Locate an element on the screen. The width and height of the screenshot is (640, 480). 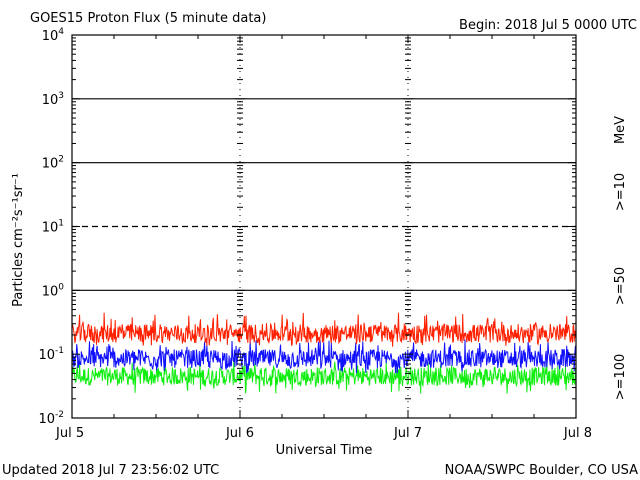
x-axis-label: Universal Time is located at coordinates (324, 450).